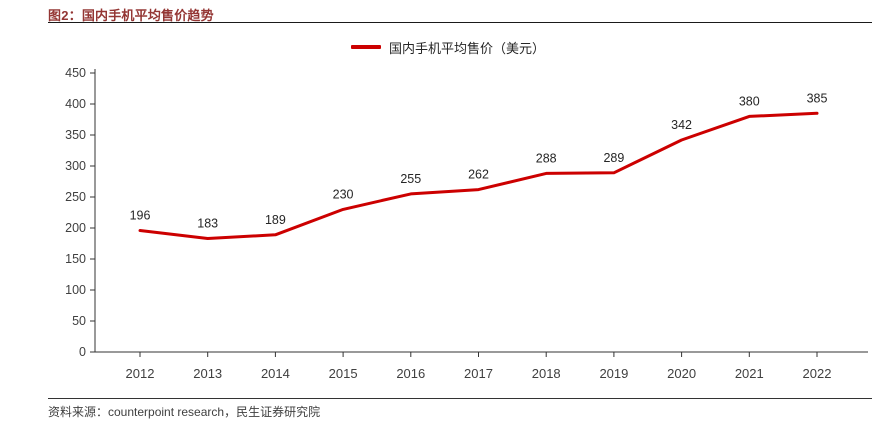 This screenshot has width=896, height=422. Describe the element at coordinates (546, 158) in the screenshot. I see `svg-text: 288` at that location.